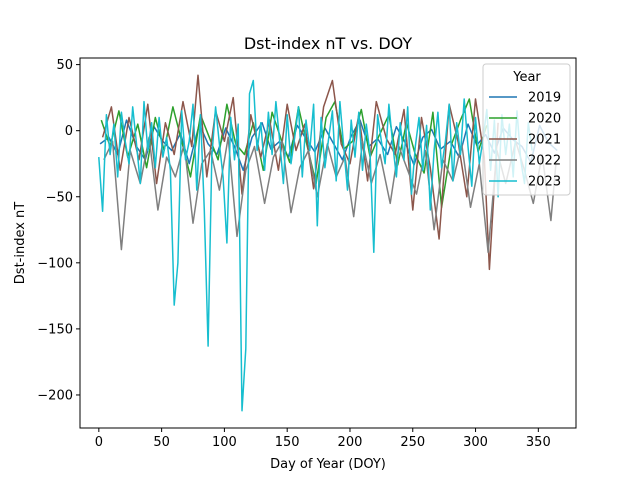  What do you see at coordinates (328, 43) in the screenshot?
I see `chart-title: Dst-index nT vs. DOY` at bounding box center [328, 43].